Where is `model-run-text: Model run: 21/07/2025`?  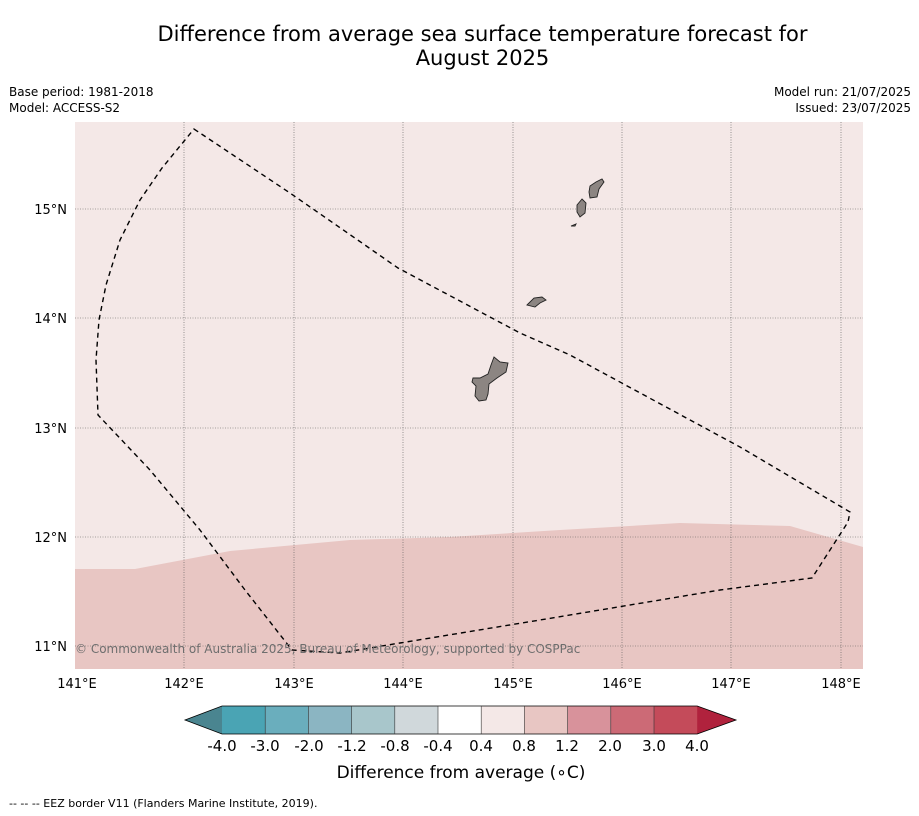
model-run-text: Model run: 21/07/2025 is located at coordinates (842, 92).